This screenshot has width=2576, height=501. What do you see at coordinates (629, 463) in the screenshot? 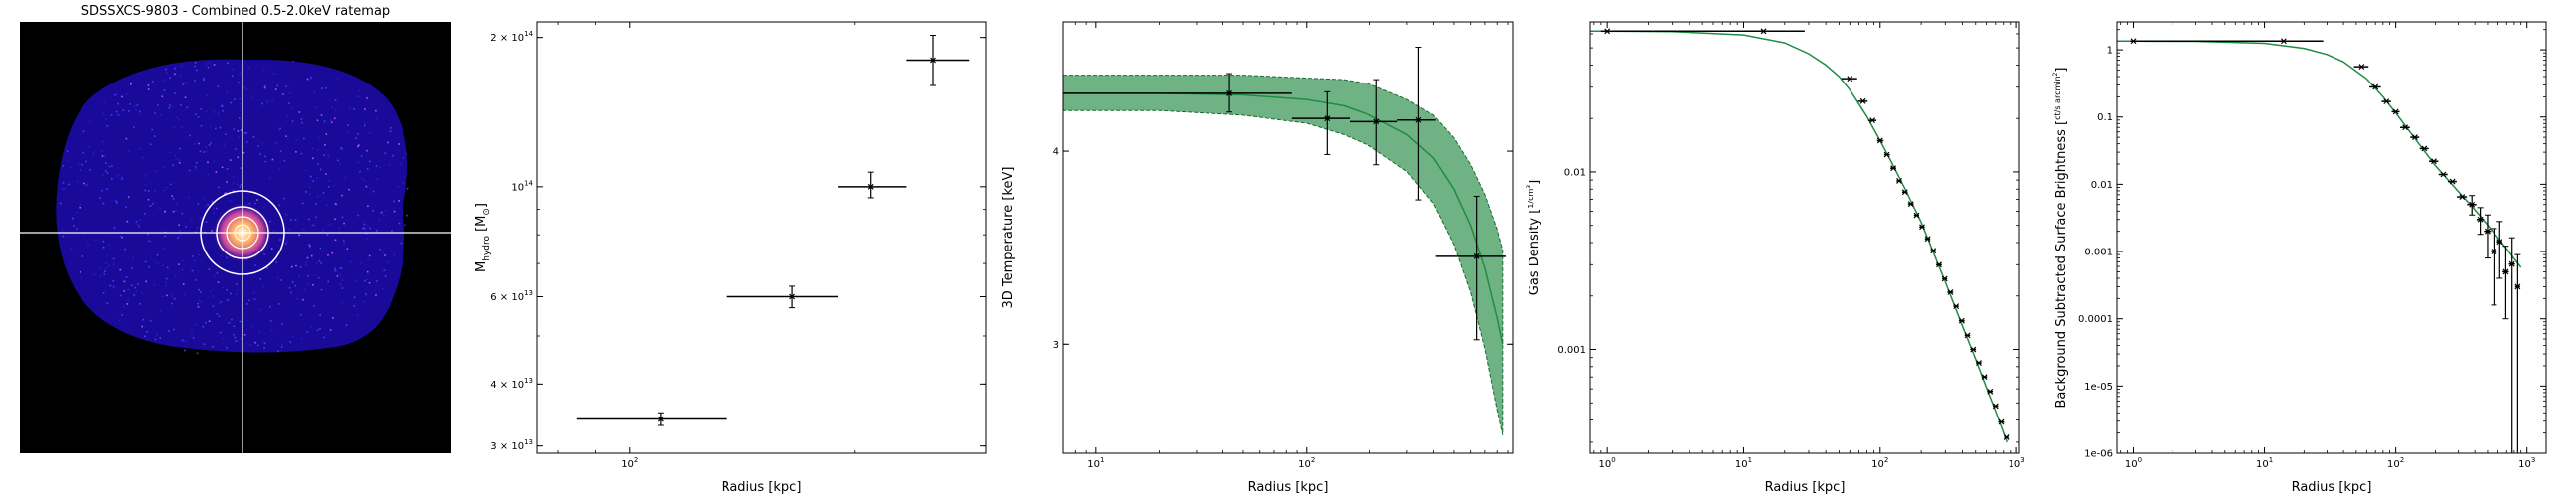
I see `x-tick-label: 10²` at bounding box center [629, 463].